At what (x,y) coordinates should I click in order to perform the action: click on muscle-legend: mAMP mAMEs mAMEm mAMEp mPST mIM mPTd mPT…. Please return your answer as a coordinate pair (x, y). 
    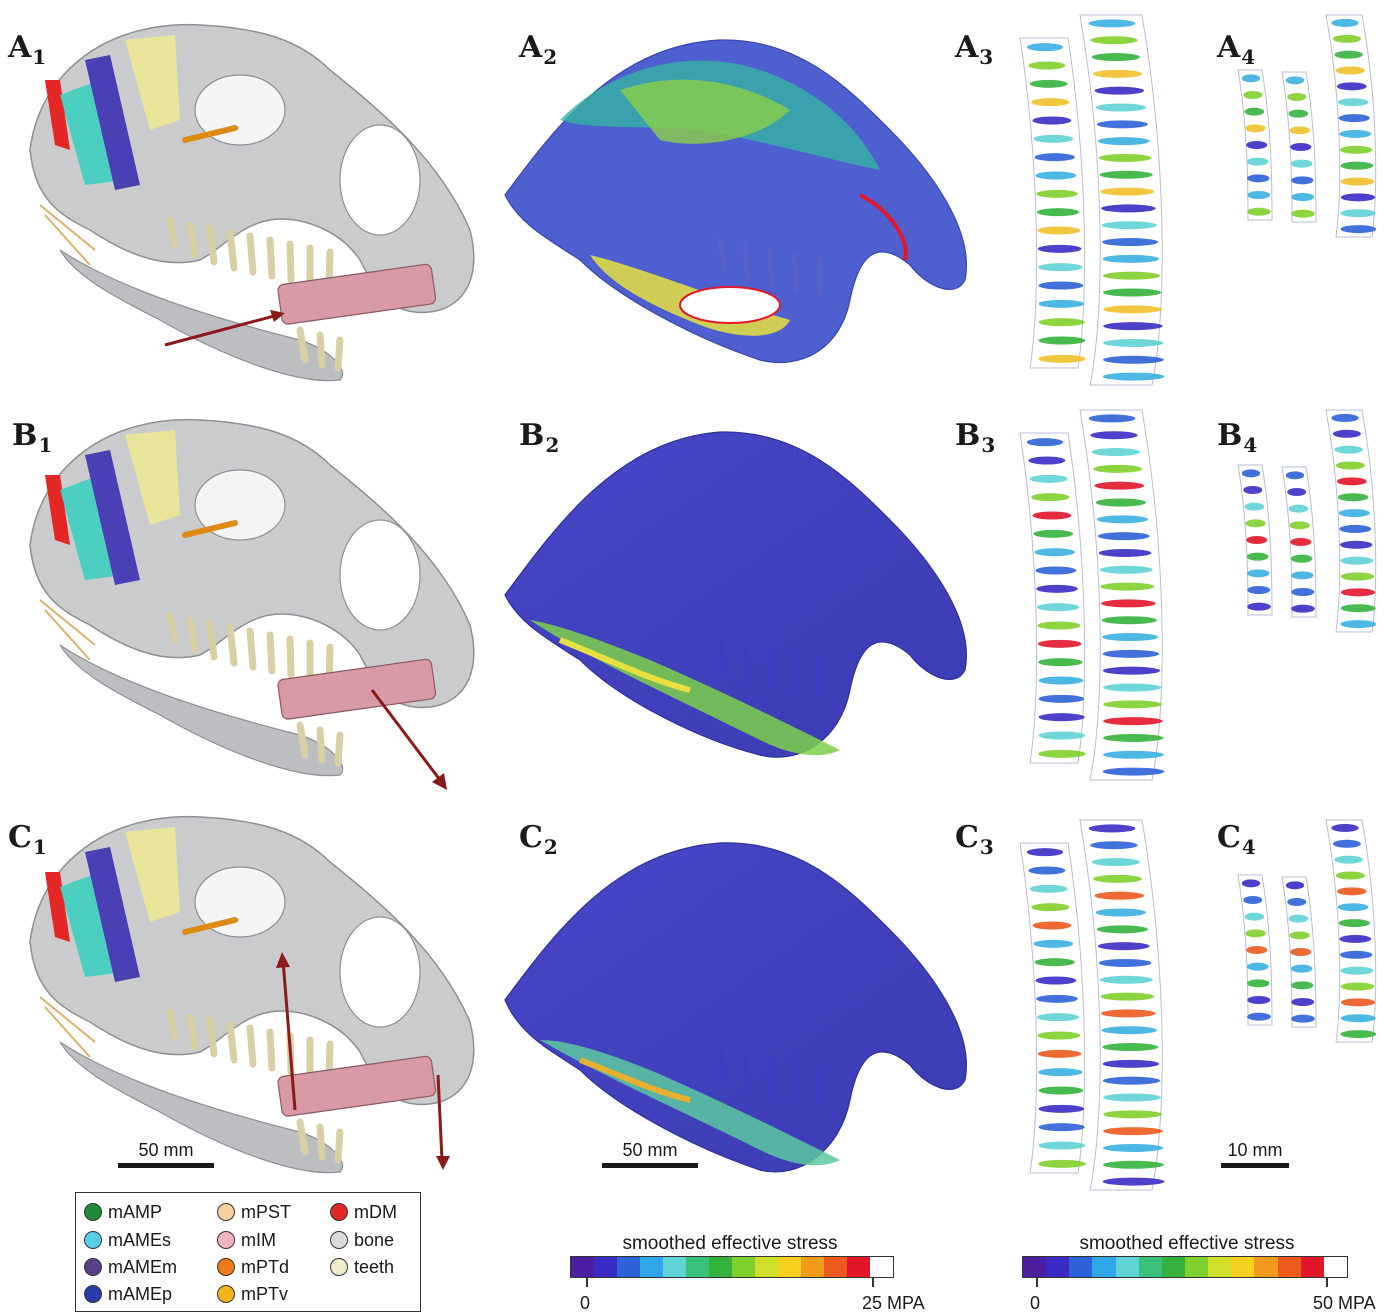
    Looking at the image, I should click on (248, 1252).